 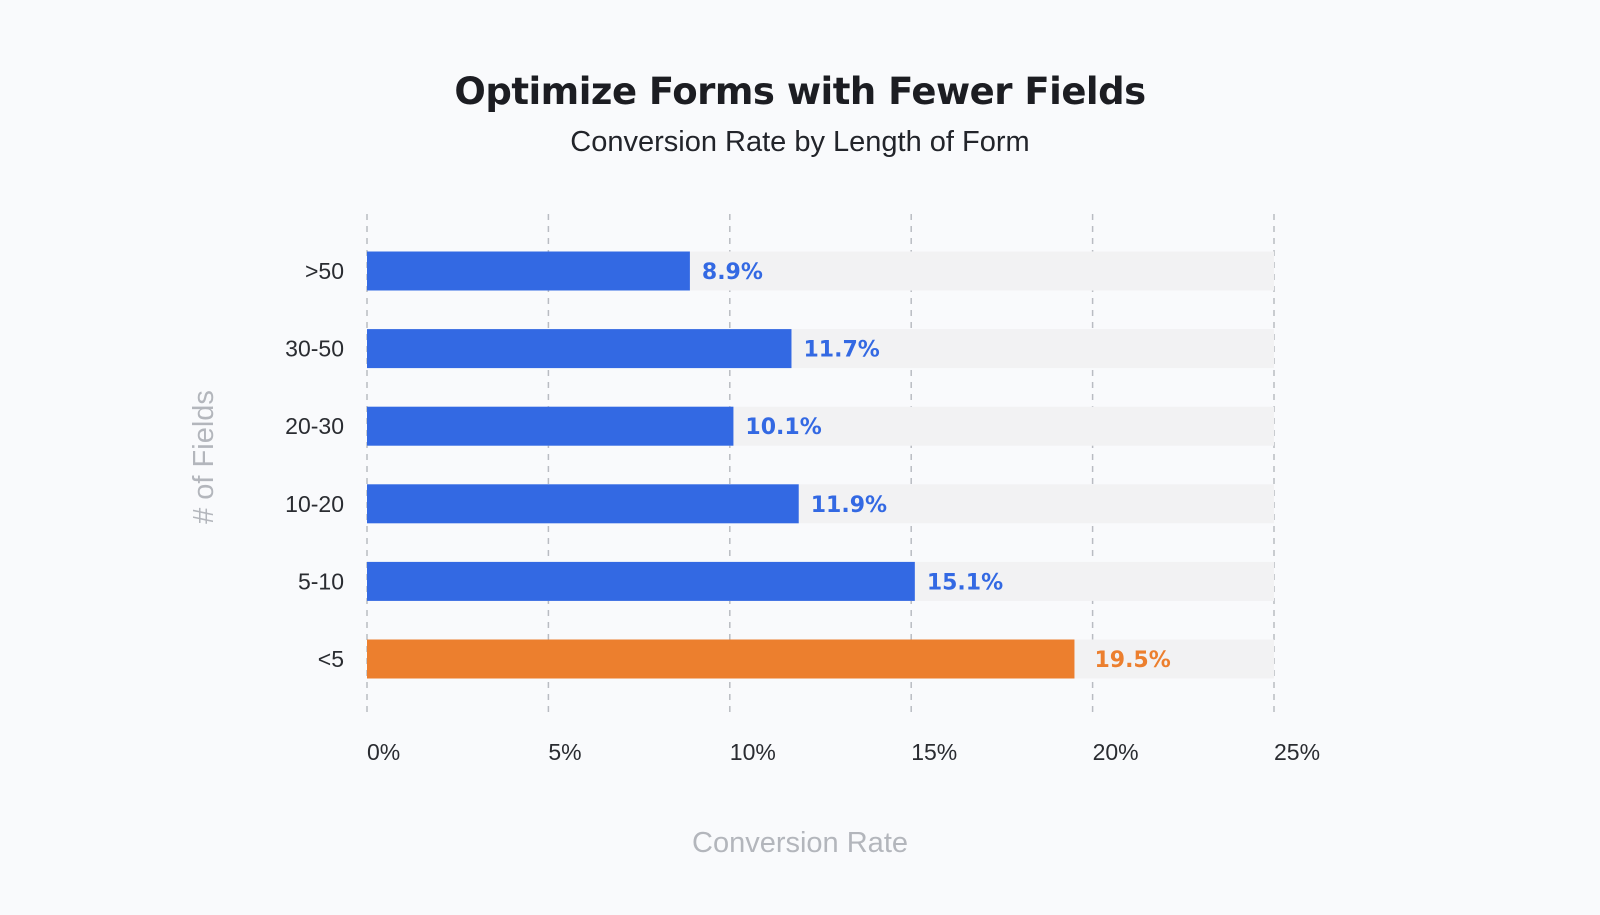 I want to click on value-label: 15.1%, so click(x=965, y=582).